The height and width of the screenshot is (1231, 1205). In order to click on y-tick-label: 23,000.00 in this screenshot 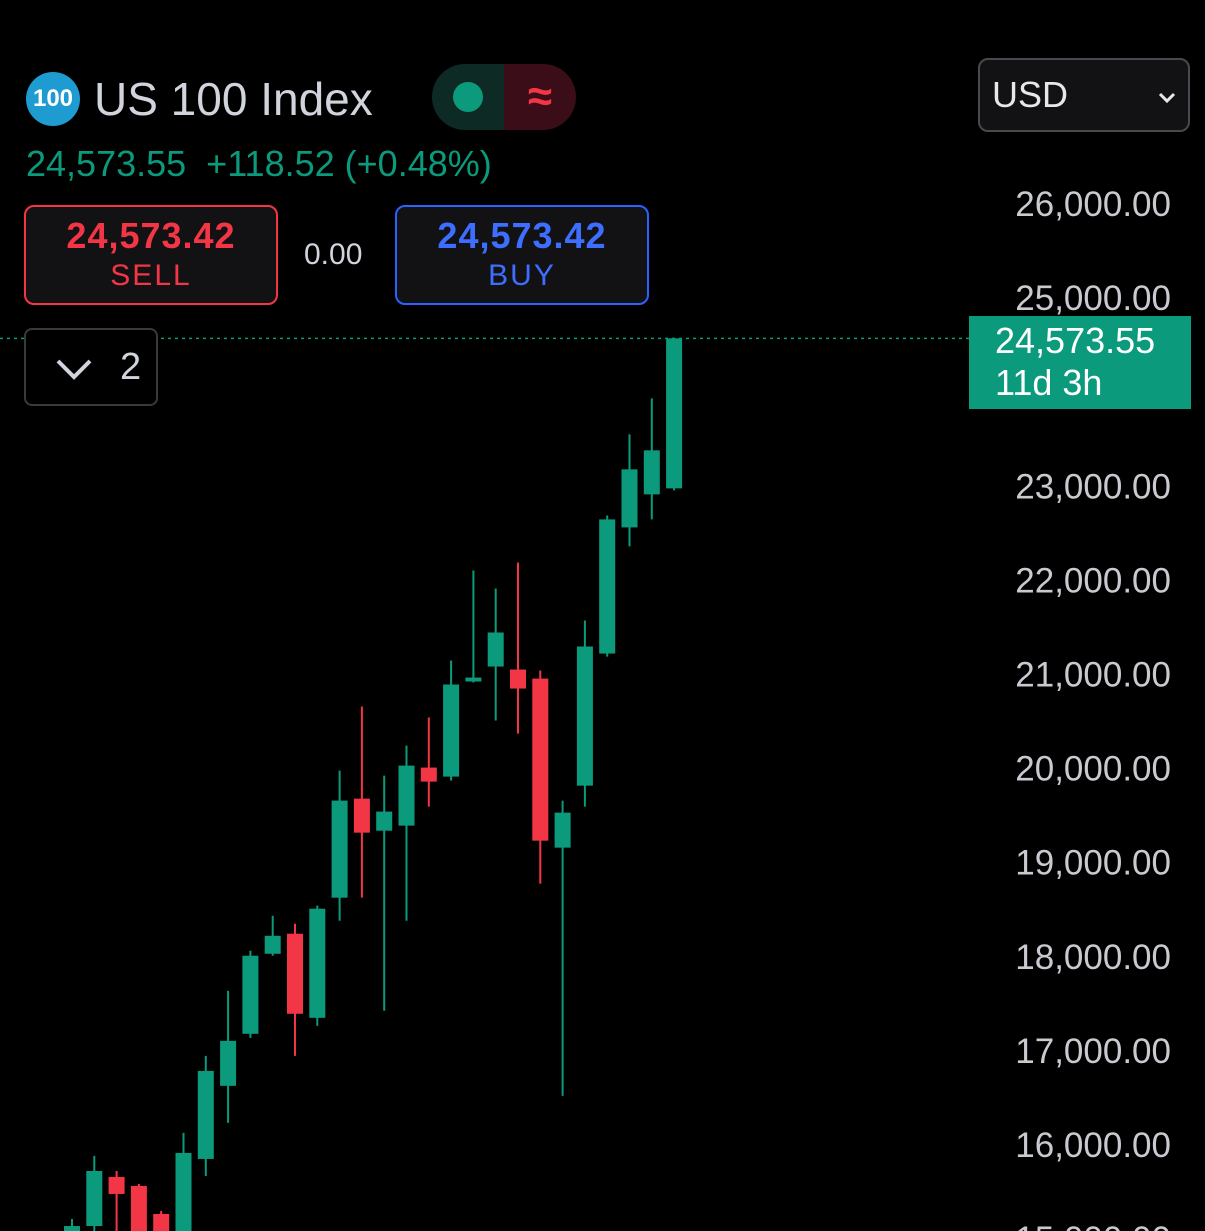, I will do `click(1093, 486)`.